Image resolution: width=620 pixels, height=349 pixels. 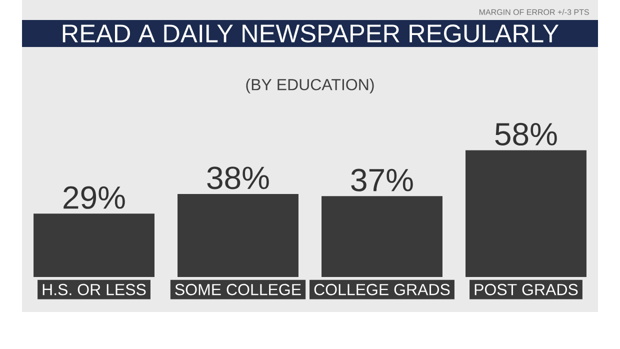 What do you see at coordinates (382, 180) in the screenshot?
I see `data-label: 37%` at bounding box center [382, 180].